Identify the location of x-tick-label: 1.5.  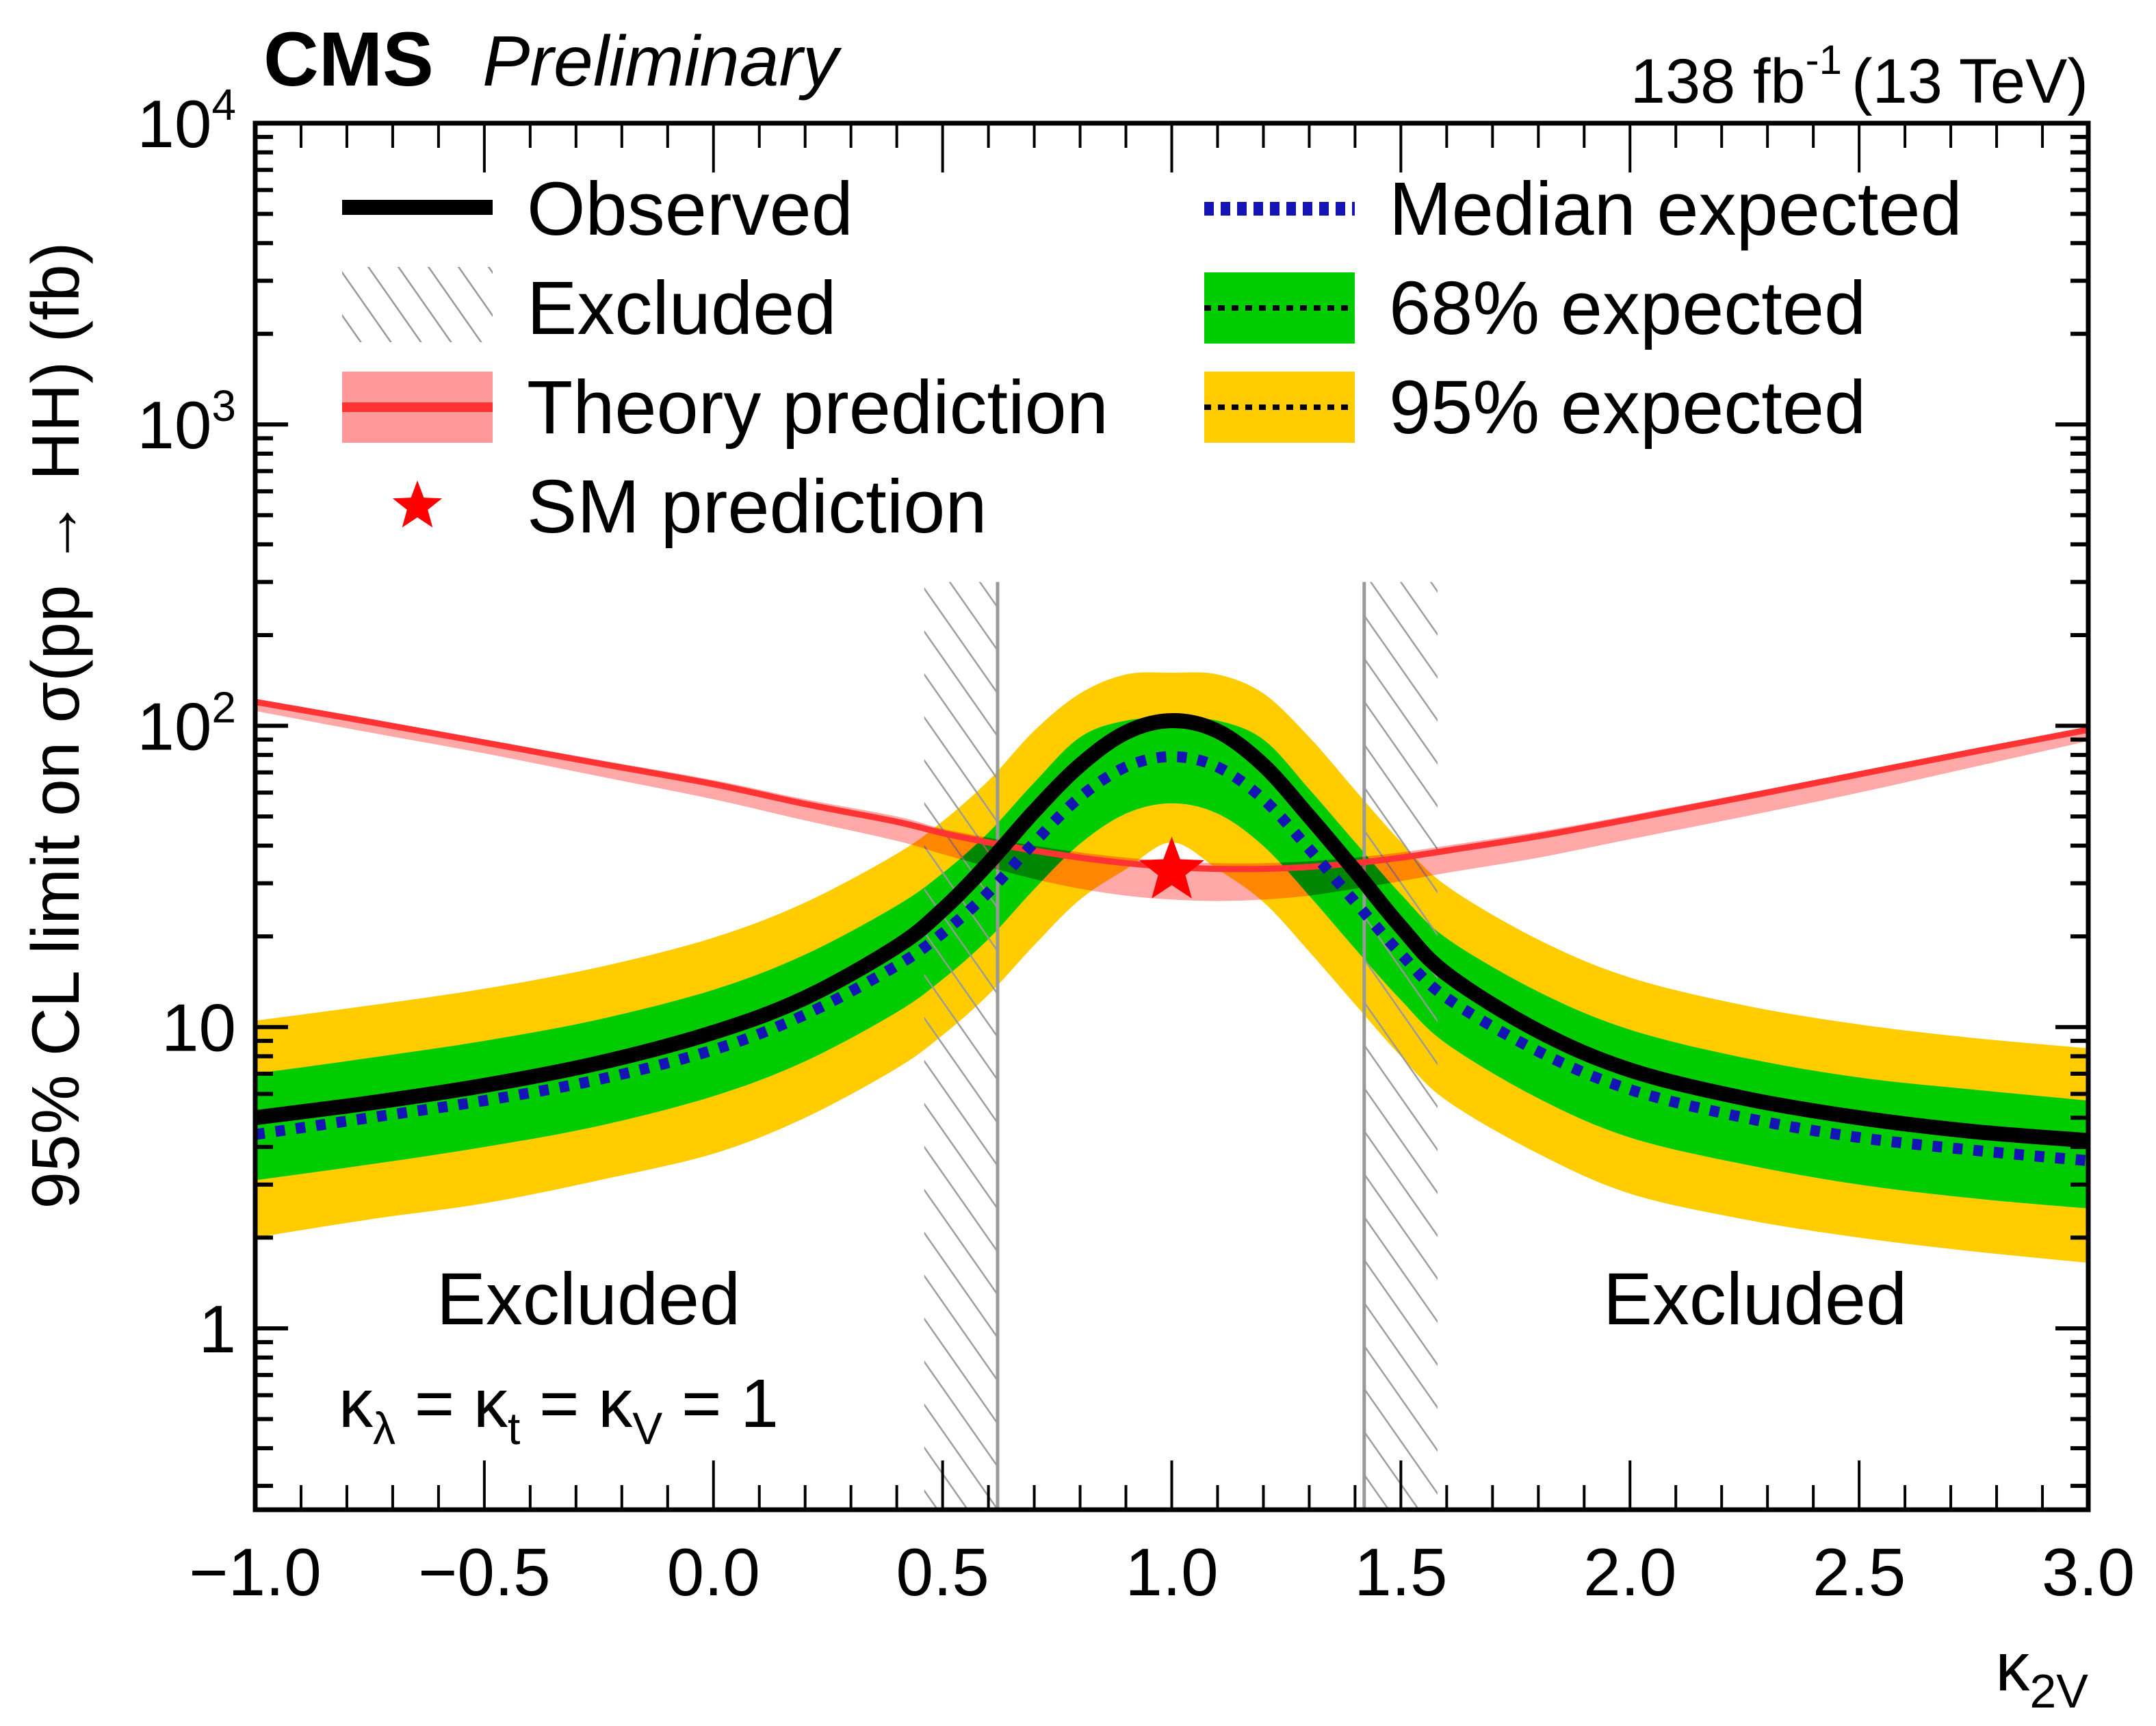
(1400, 1572).